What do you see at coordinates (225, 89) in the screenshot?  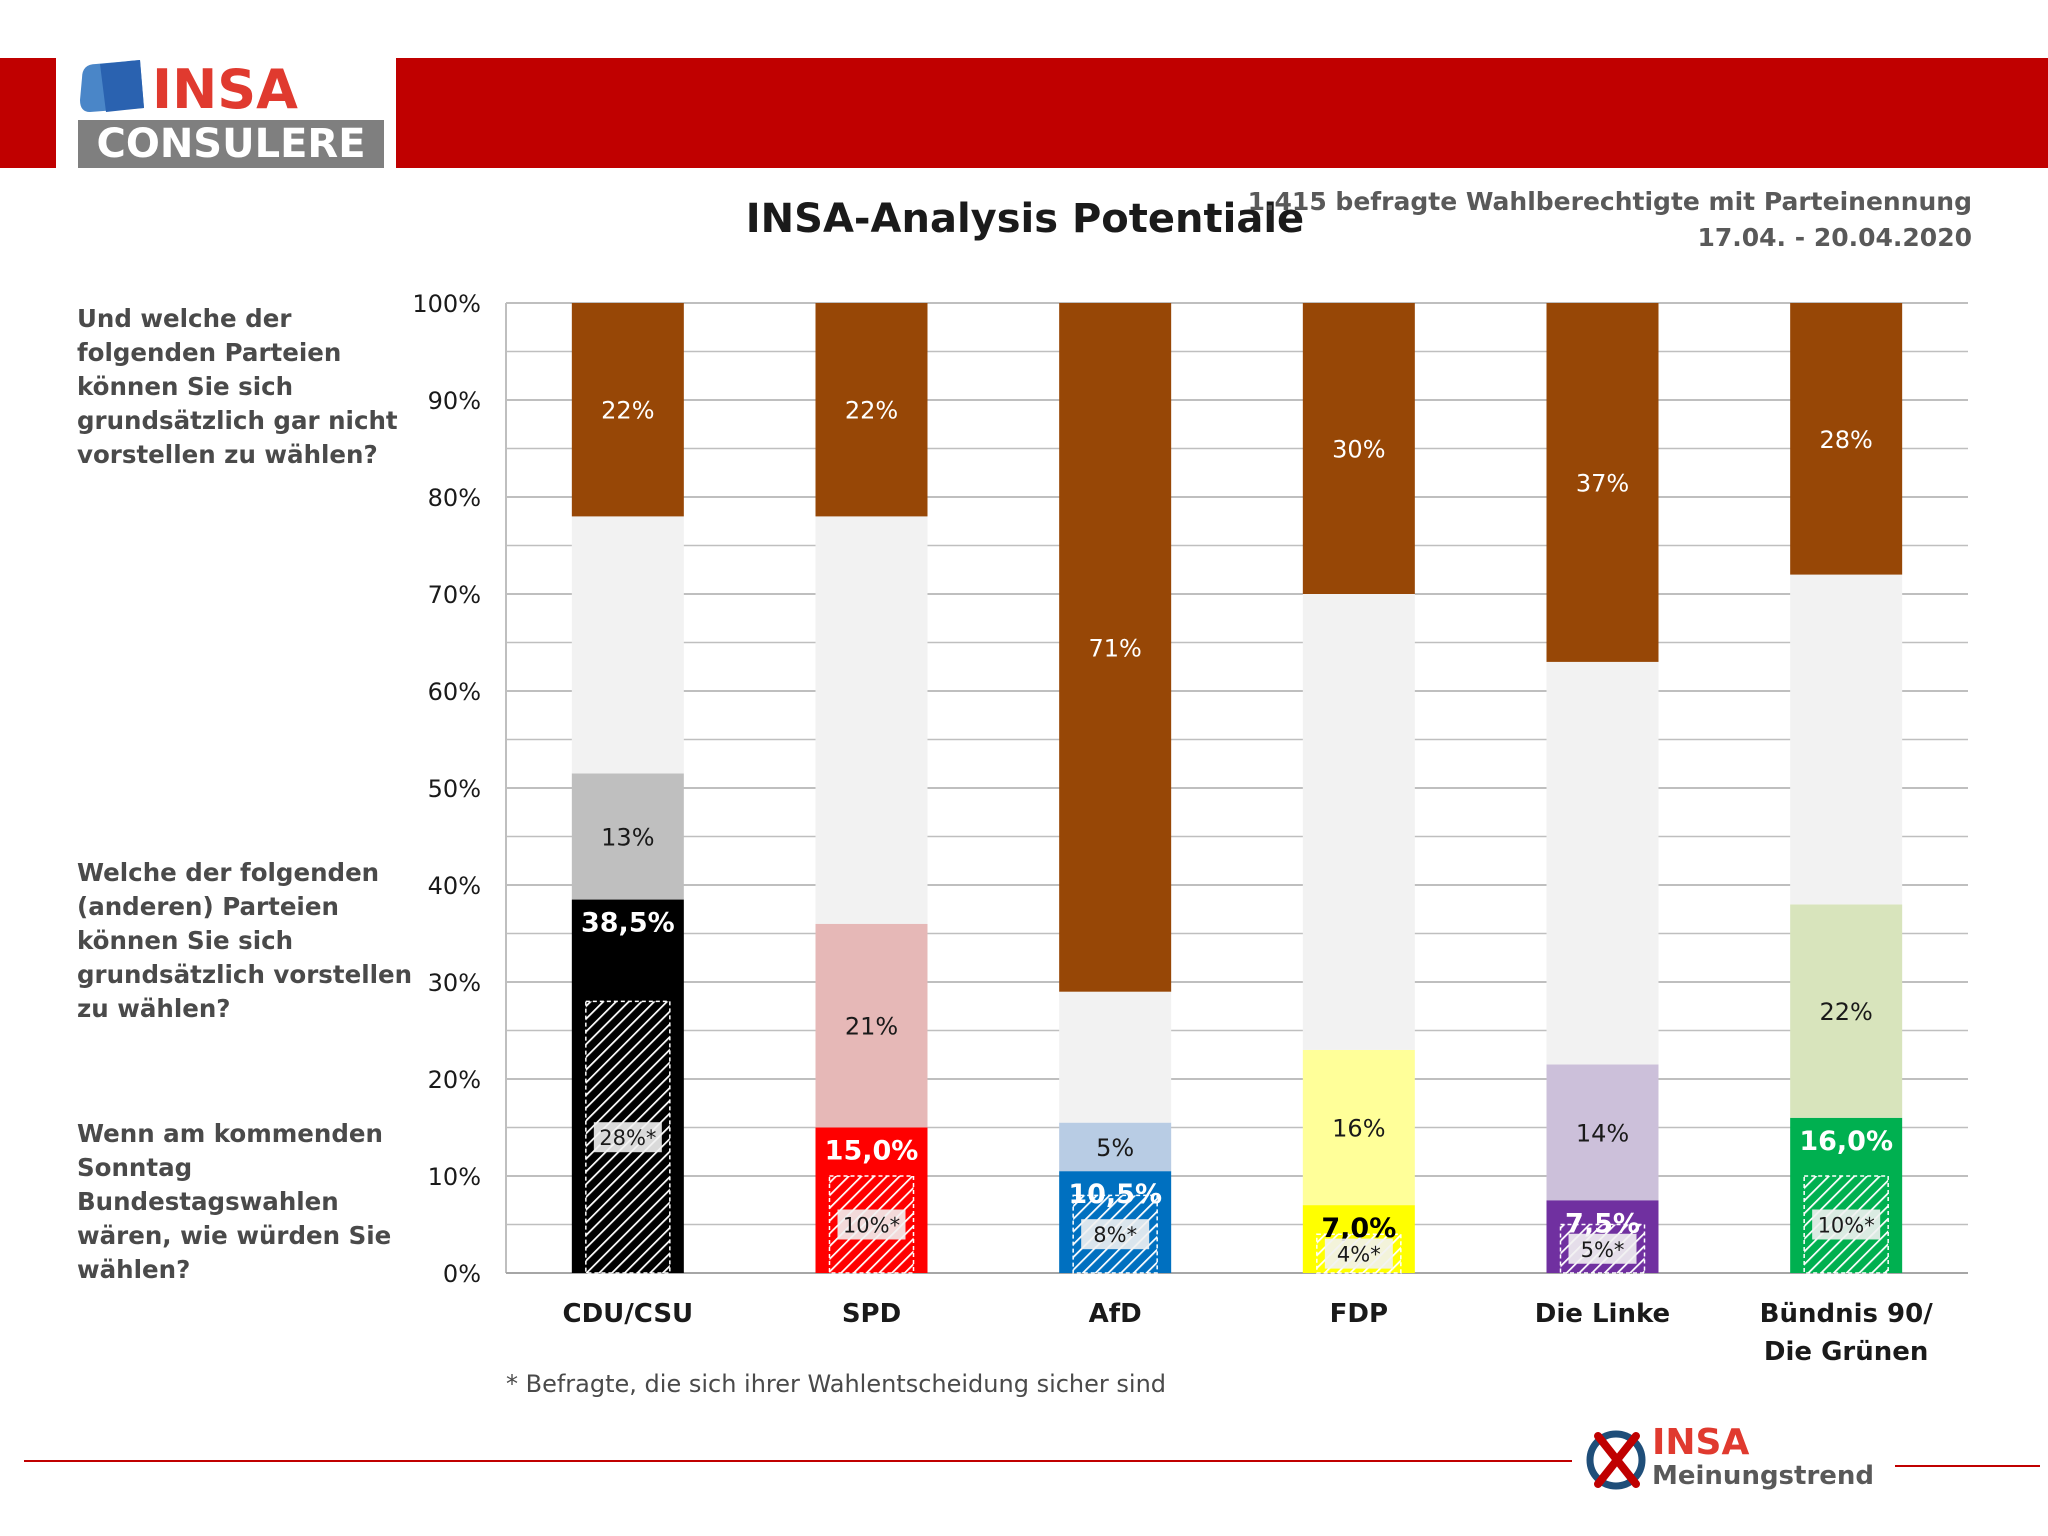 I see `logo-insa-text: INSA` at bounding box center [225, 89].